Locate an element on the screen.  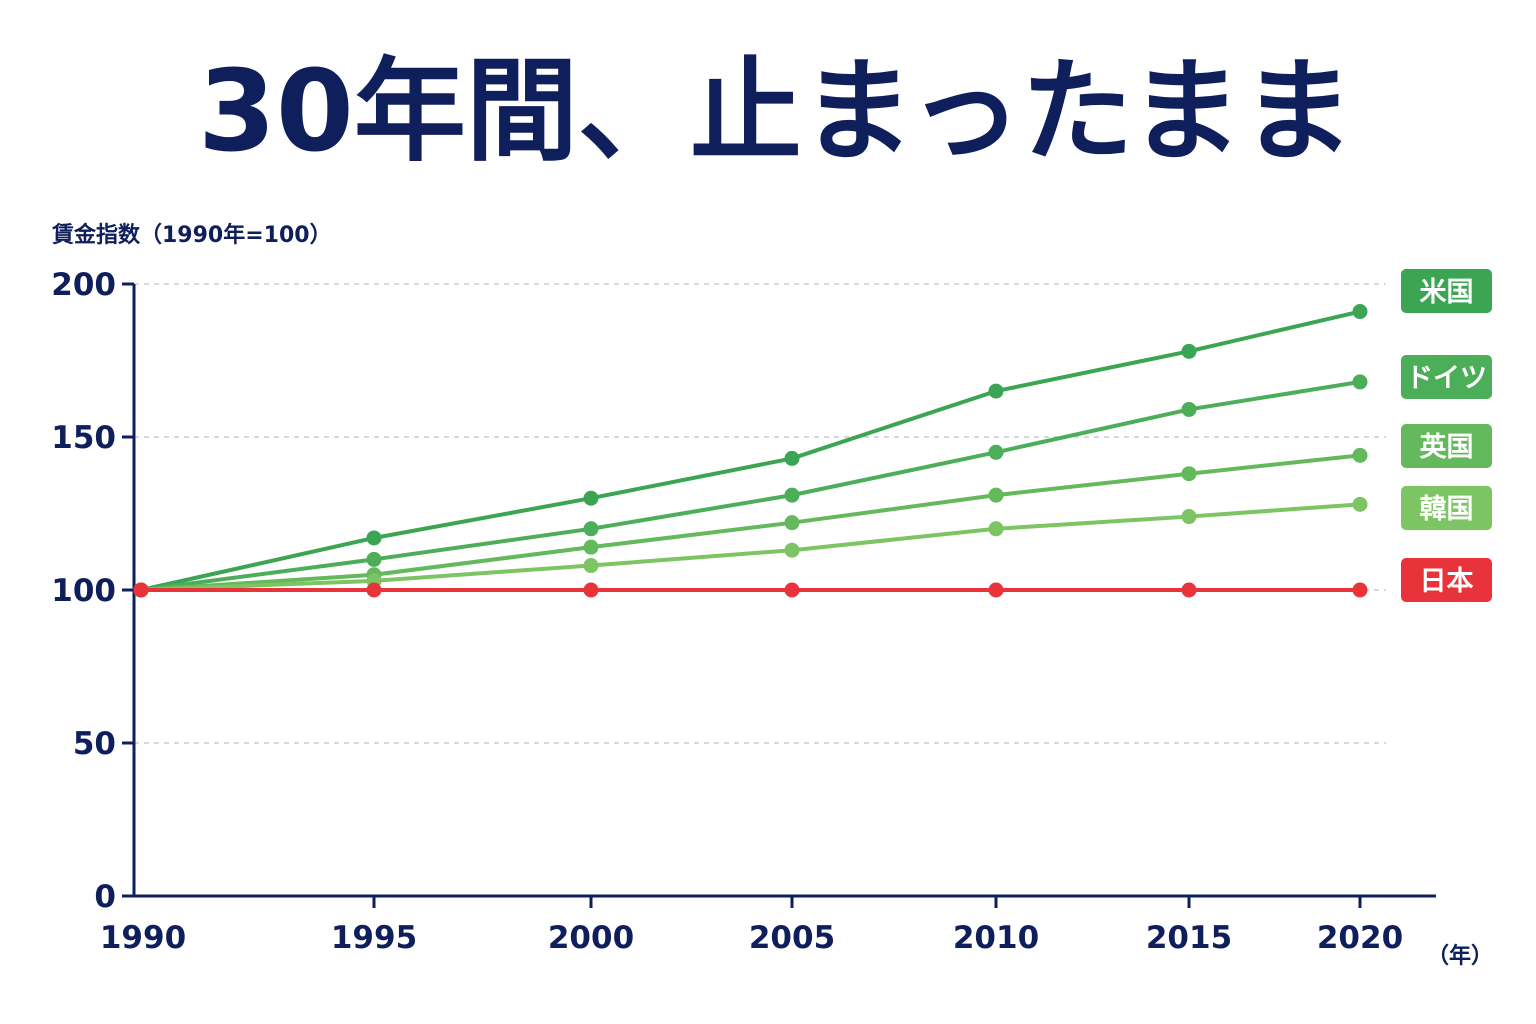
y-tick-label: 200 is located at coordinates (83, 285).